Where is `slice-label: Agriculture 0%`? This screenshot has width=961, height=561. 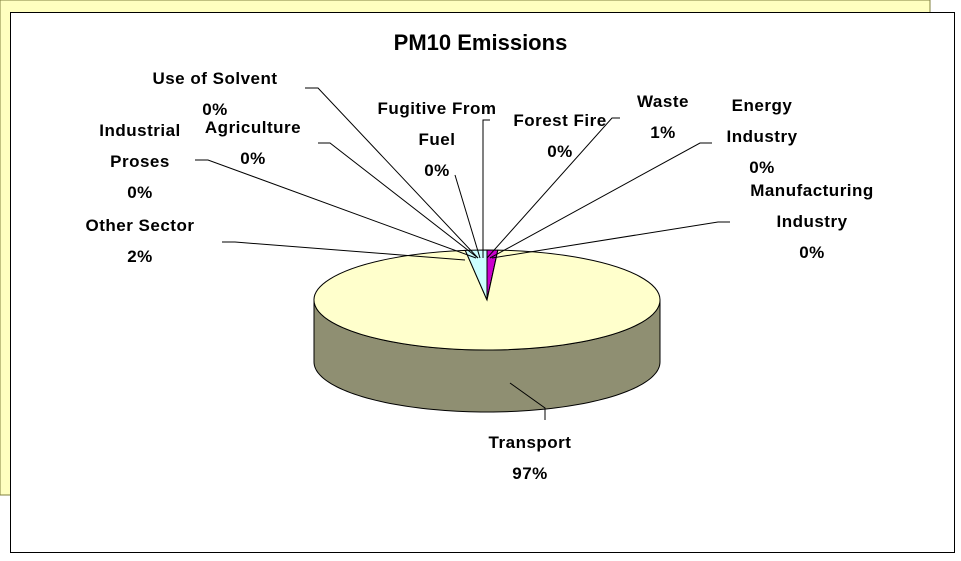 slice-label: Agriculture 0% is located at coordinates (253, 143).